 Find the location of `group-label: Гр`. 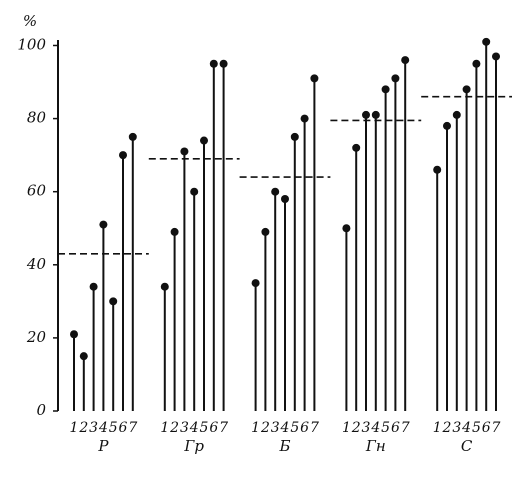

group-label: Гр is located at coordinates (193, 446).